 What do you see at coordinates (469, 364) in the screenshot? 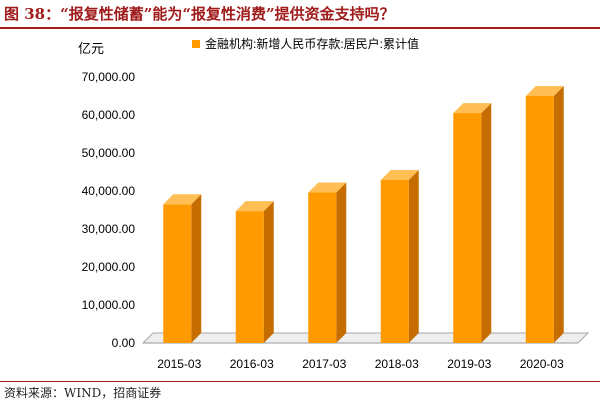
I see `x-tick-label: 2019-03` at bounding box center [469, 364].